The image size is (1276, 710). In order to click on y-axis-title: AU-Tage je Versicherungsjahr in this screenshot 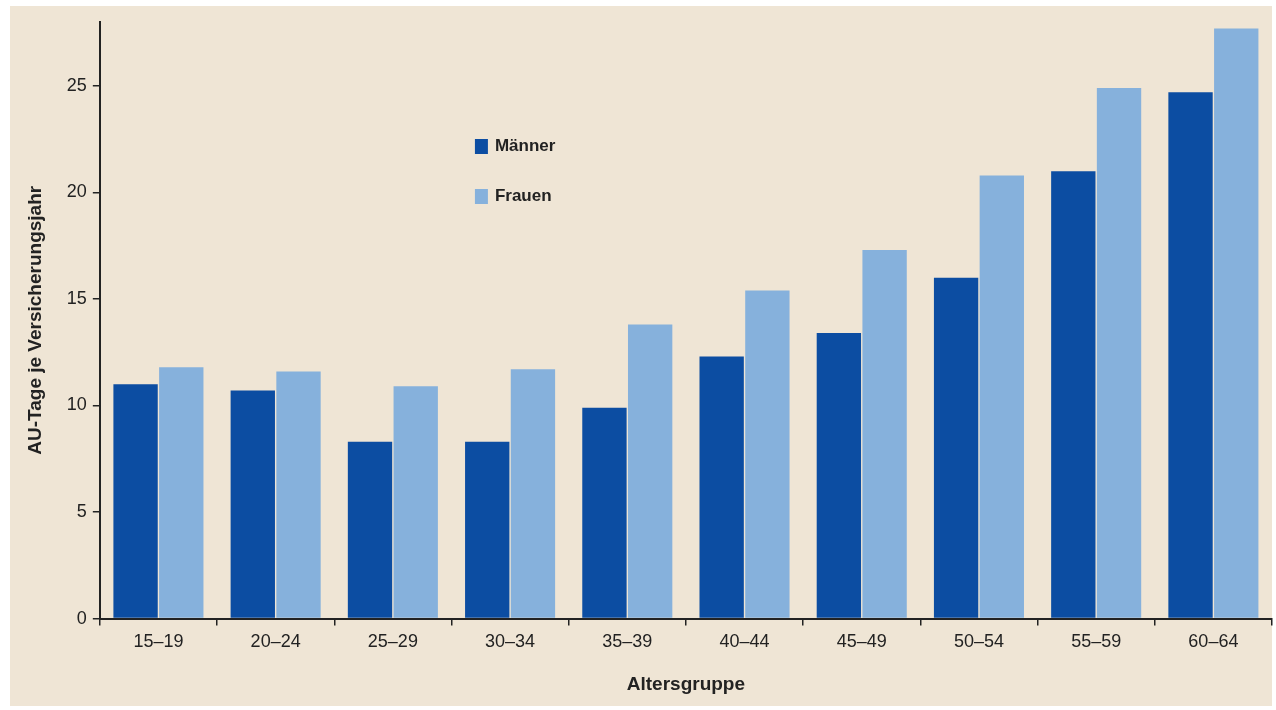, I will do `click(34, 320)`.